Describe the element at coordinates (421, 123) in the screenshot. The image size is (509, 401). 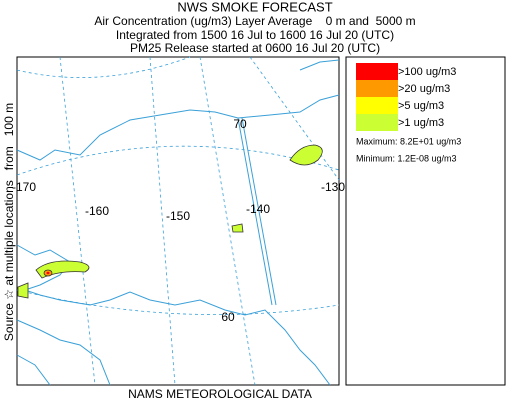
I see `legend-label: >1 ug/m3` at that location.